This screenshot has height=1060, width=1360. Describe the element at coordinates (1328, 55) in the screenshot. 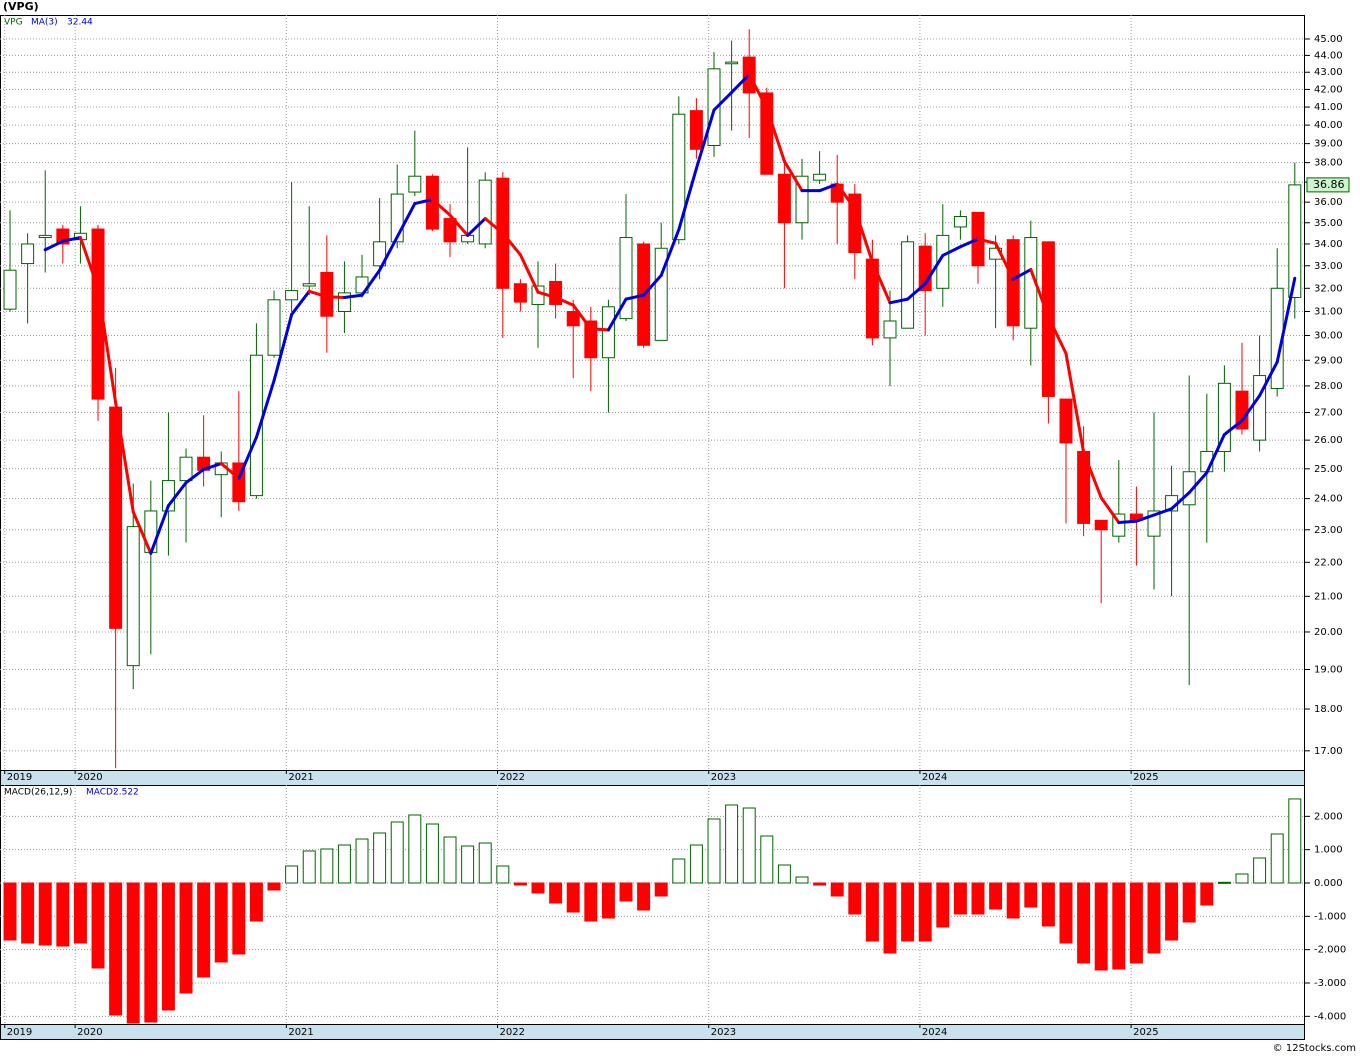

I see `y-tick-label: 44.00` at that location.